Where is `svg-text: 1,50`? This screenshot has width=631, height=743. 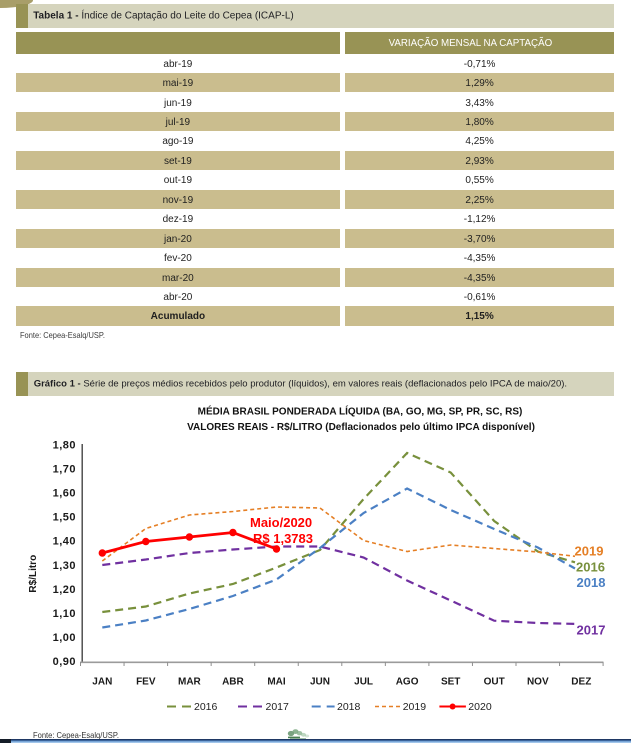
svg-text: 1,50 is located at coordinates (64, 518).